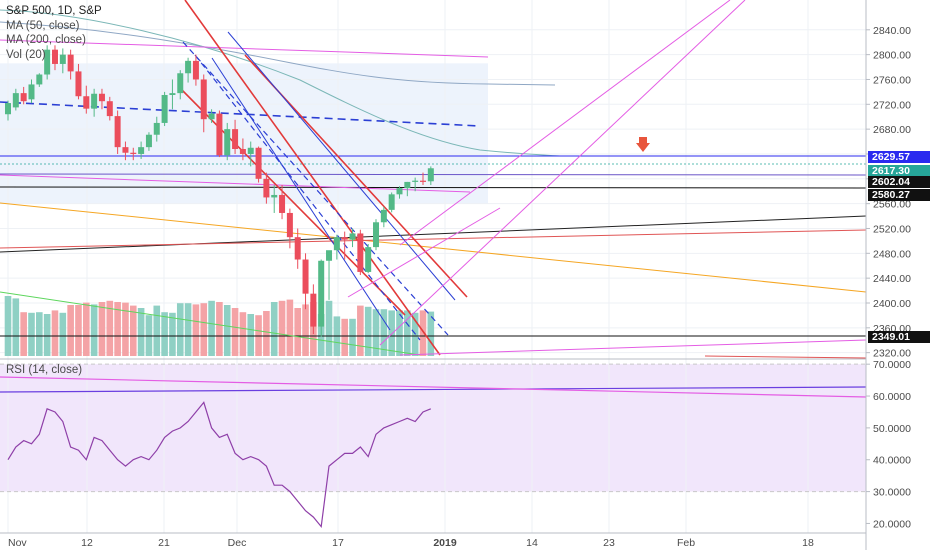 The width and height of the screenshot is (932, 550). I want to click on x-tick-label: 23, so click(609, 543).